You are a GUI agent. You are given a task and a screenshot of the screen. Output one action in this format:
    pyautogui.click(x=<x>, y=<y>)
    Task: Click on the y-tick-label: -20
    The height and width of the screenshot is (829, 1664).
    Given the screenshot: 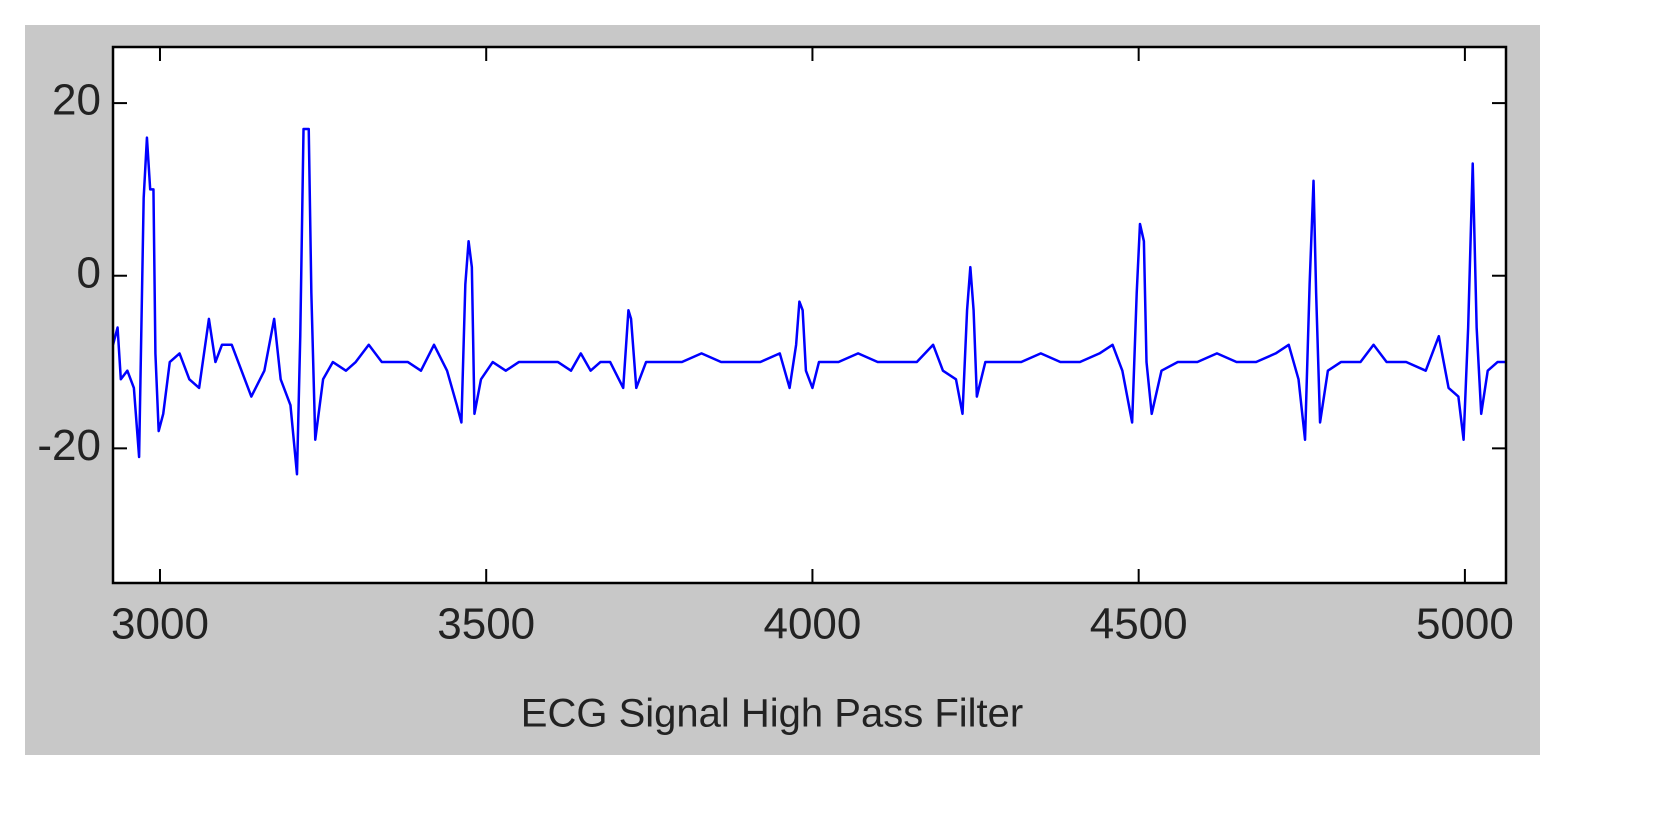 What is the action you would take?
    pyautogui.click(x=69, y=445)
    